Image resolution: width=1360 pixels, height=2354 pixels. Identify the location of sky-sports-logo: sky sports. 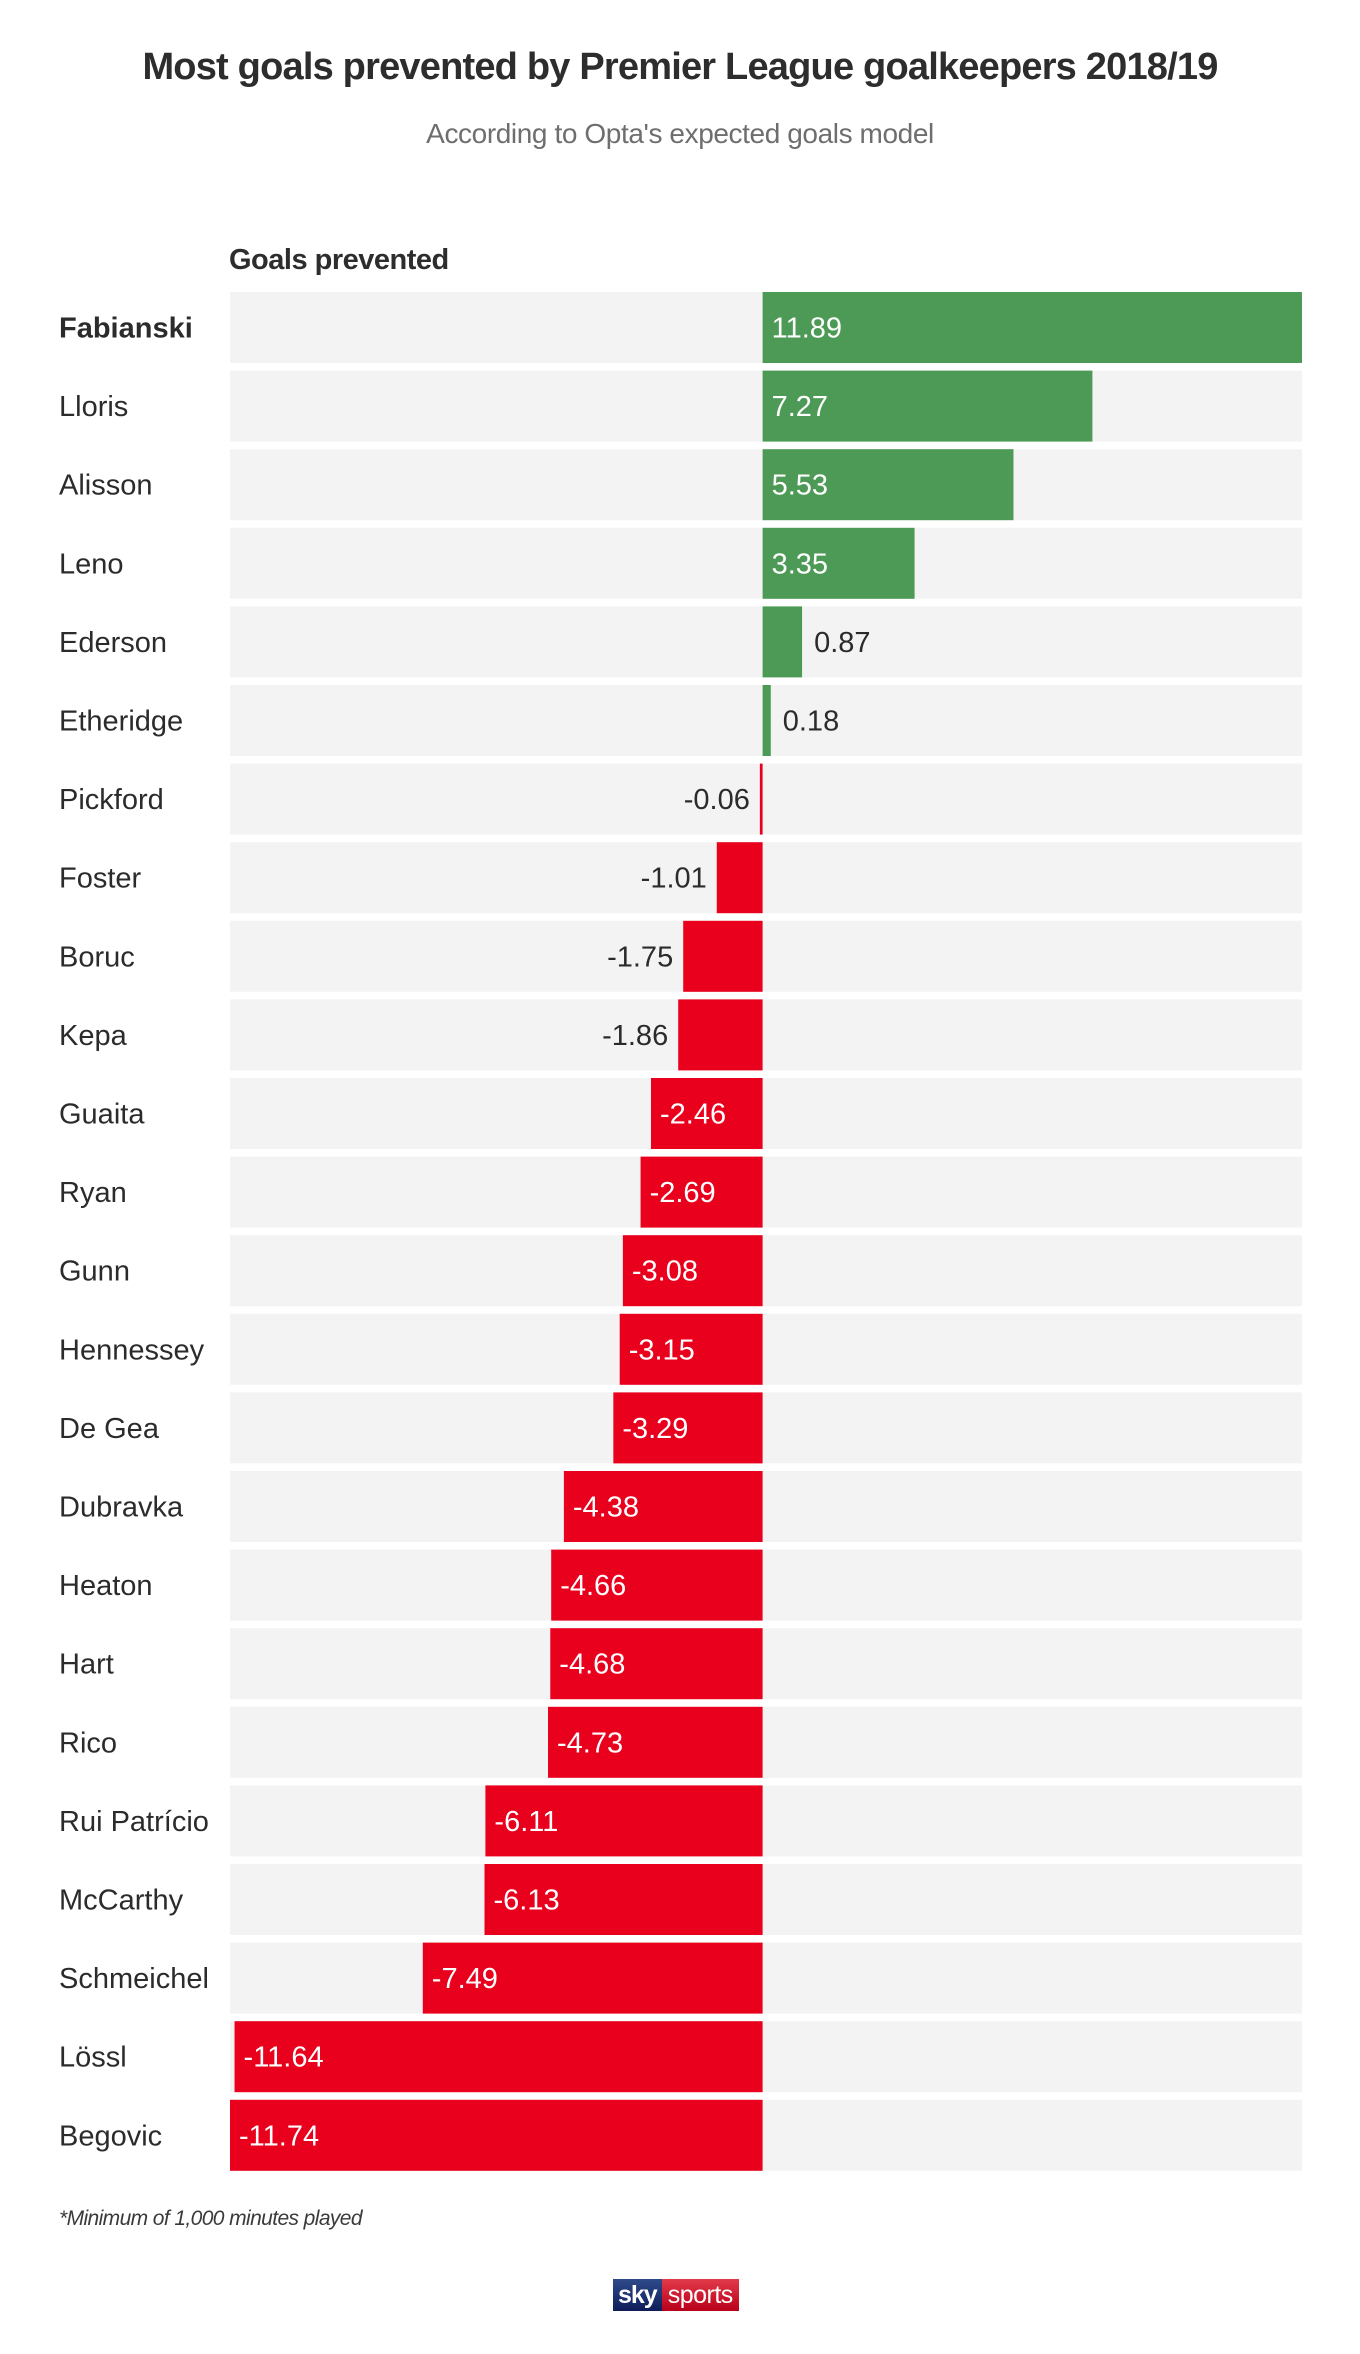
(676, 2295).